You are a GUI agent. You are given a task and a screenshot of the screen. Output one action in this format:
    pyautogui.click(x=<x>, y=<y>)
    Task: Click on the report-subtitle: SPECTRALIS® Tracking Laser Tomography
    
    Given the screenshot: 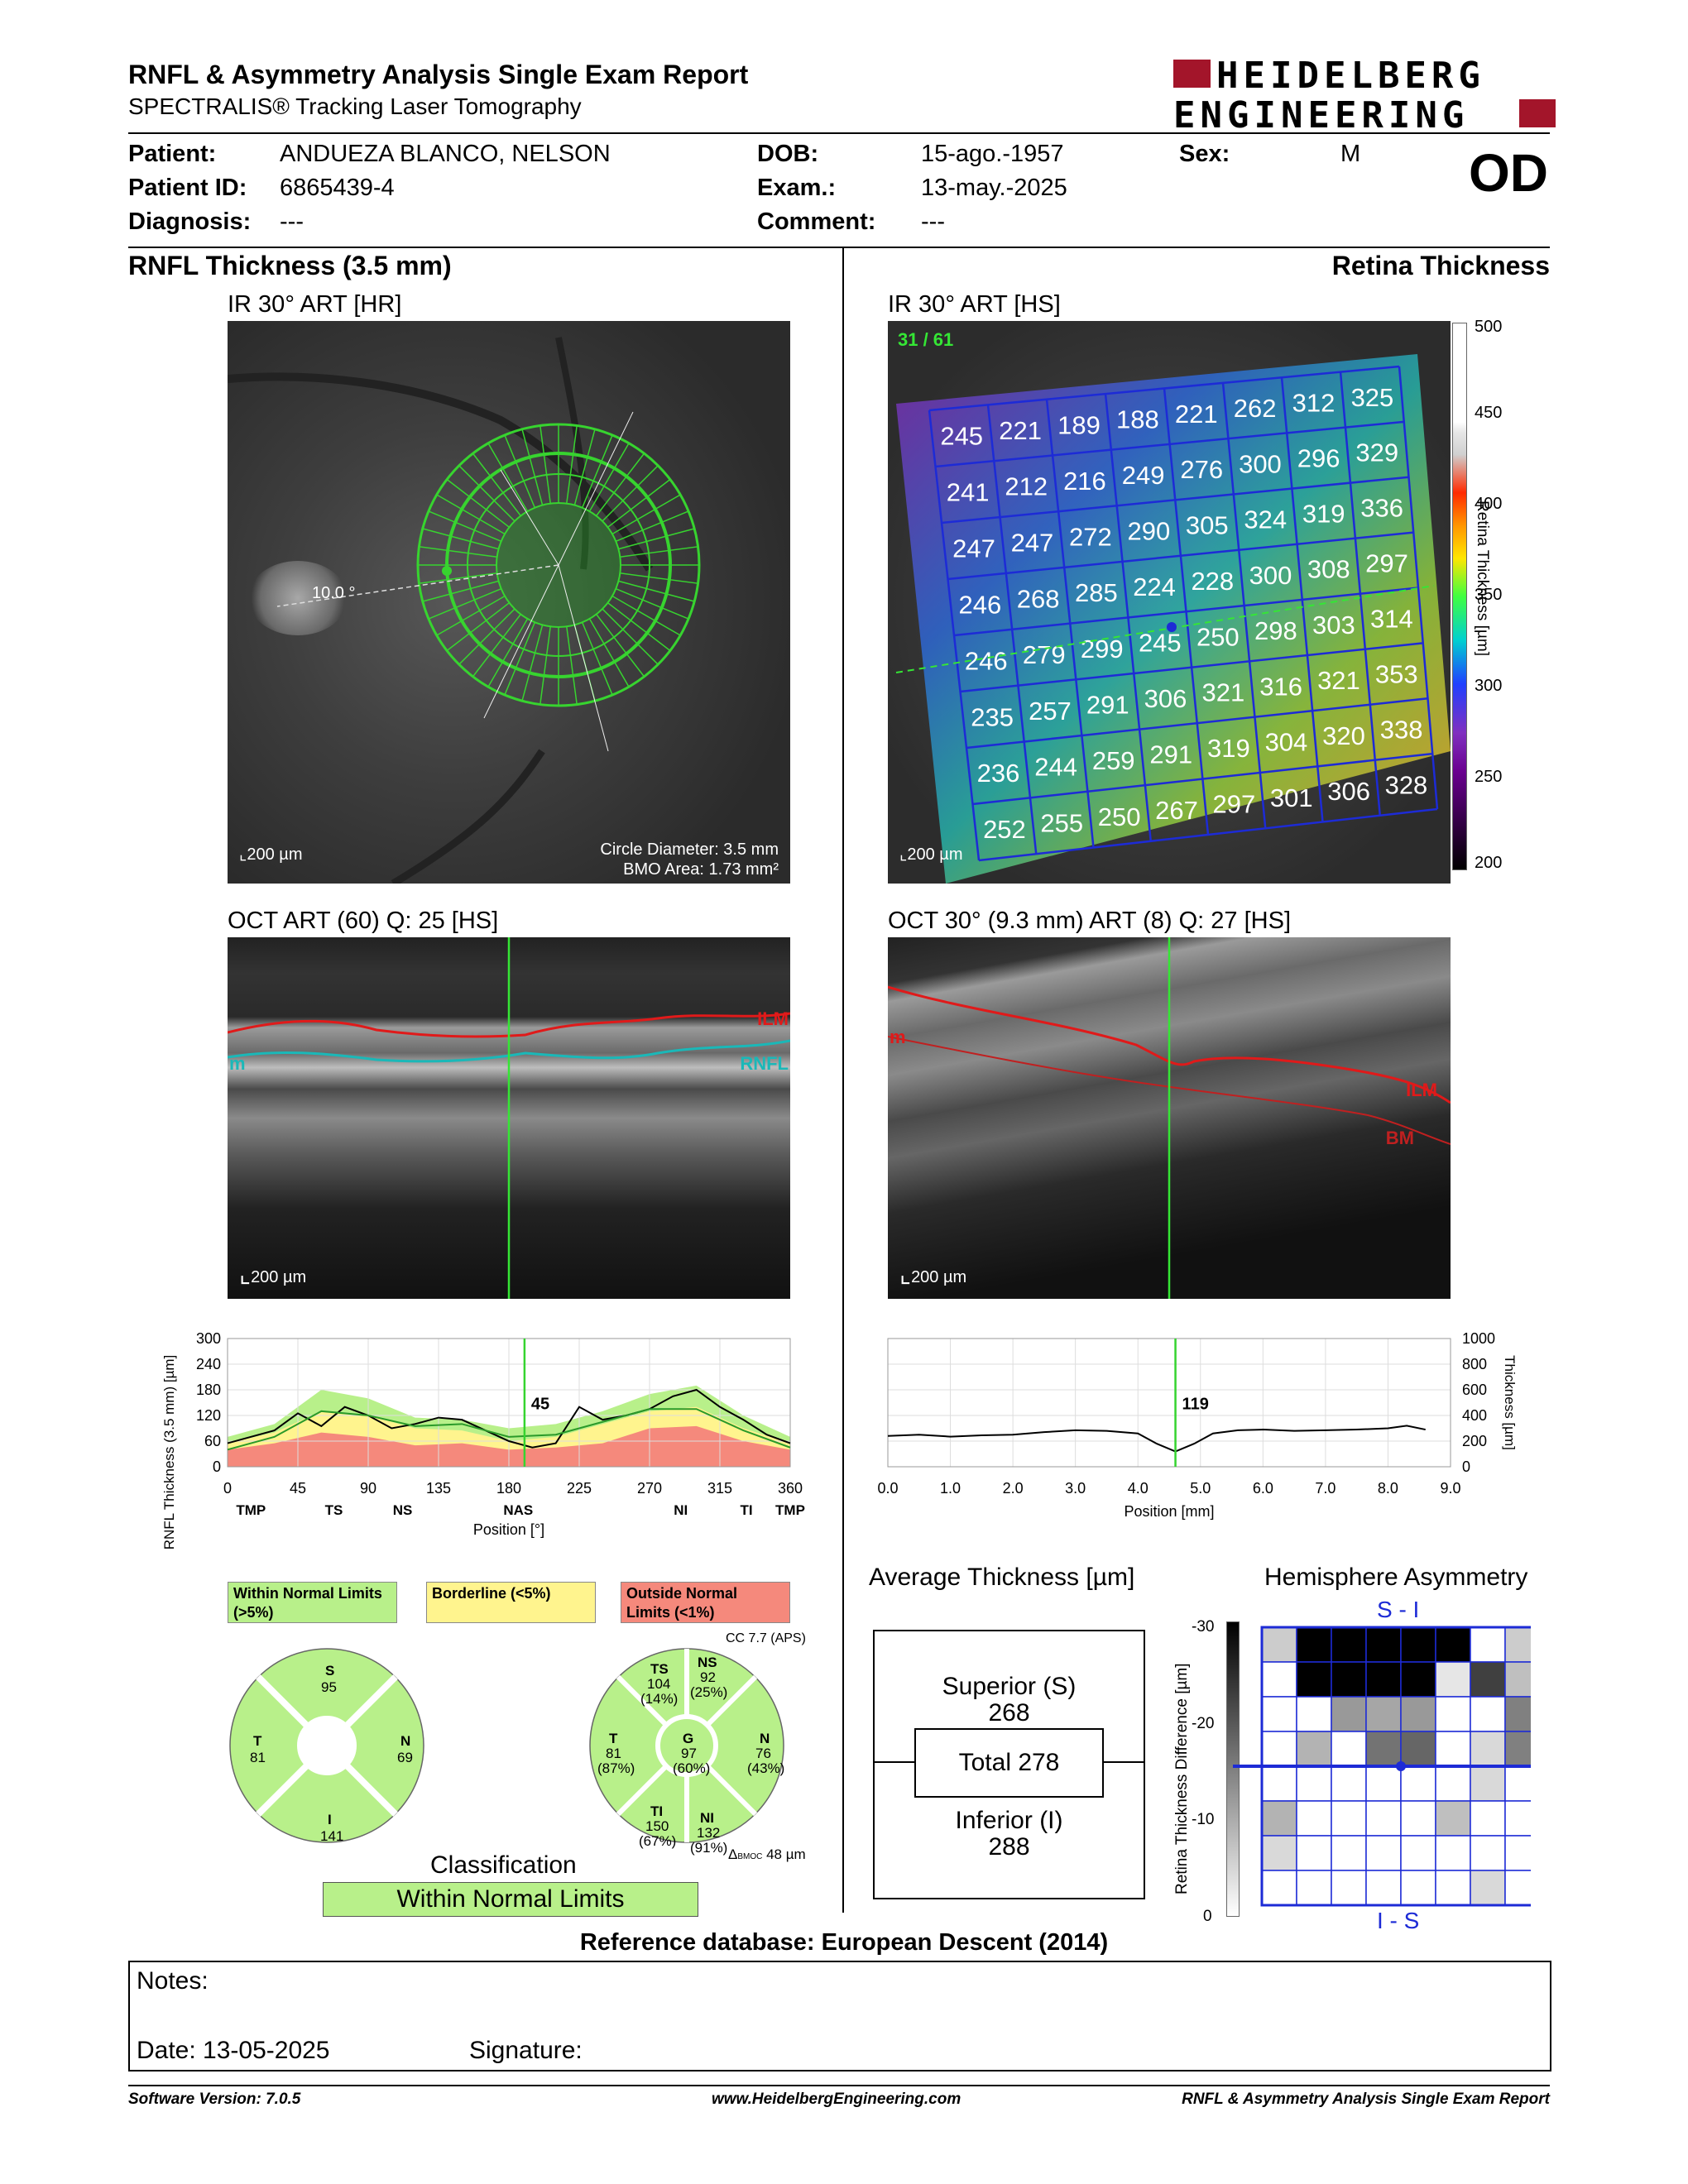 What is the action you would take?
    pyautogui.click(x=355, y=106)
    